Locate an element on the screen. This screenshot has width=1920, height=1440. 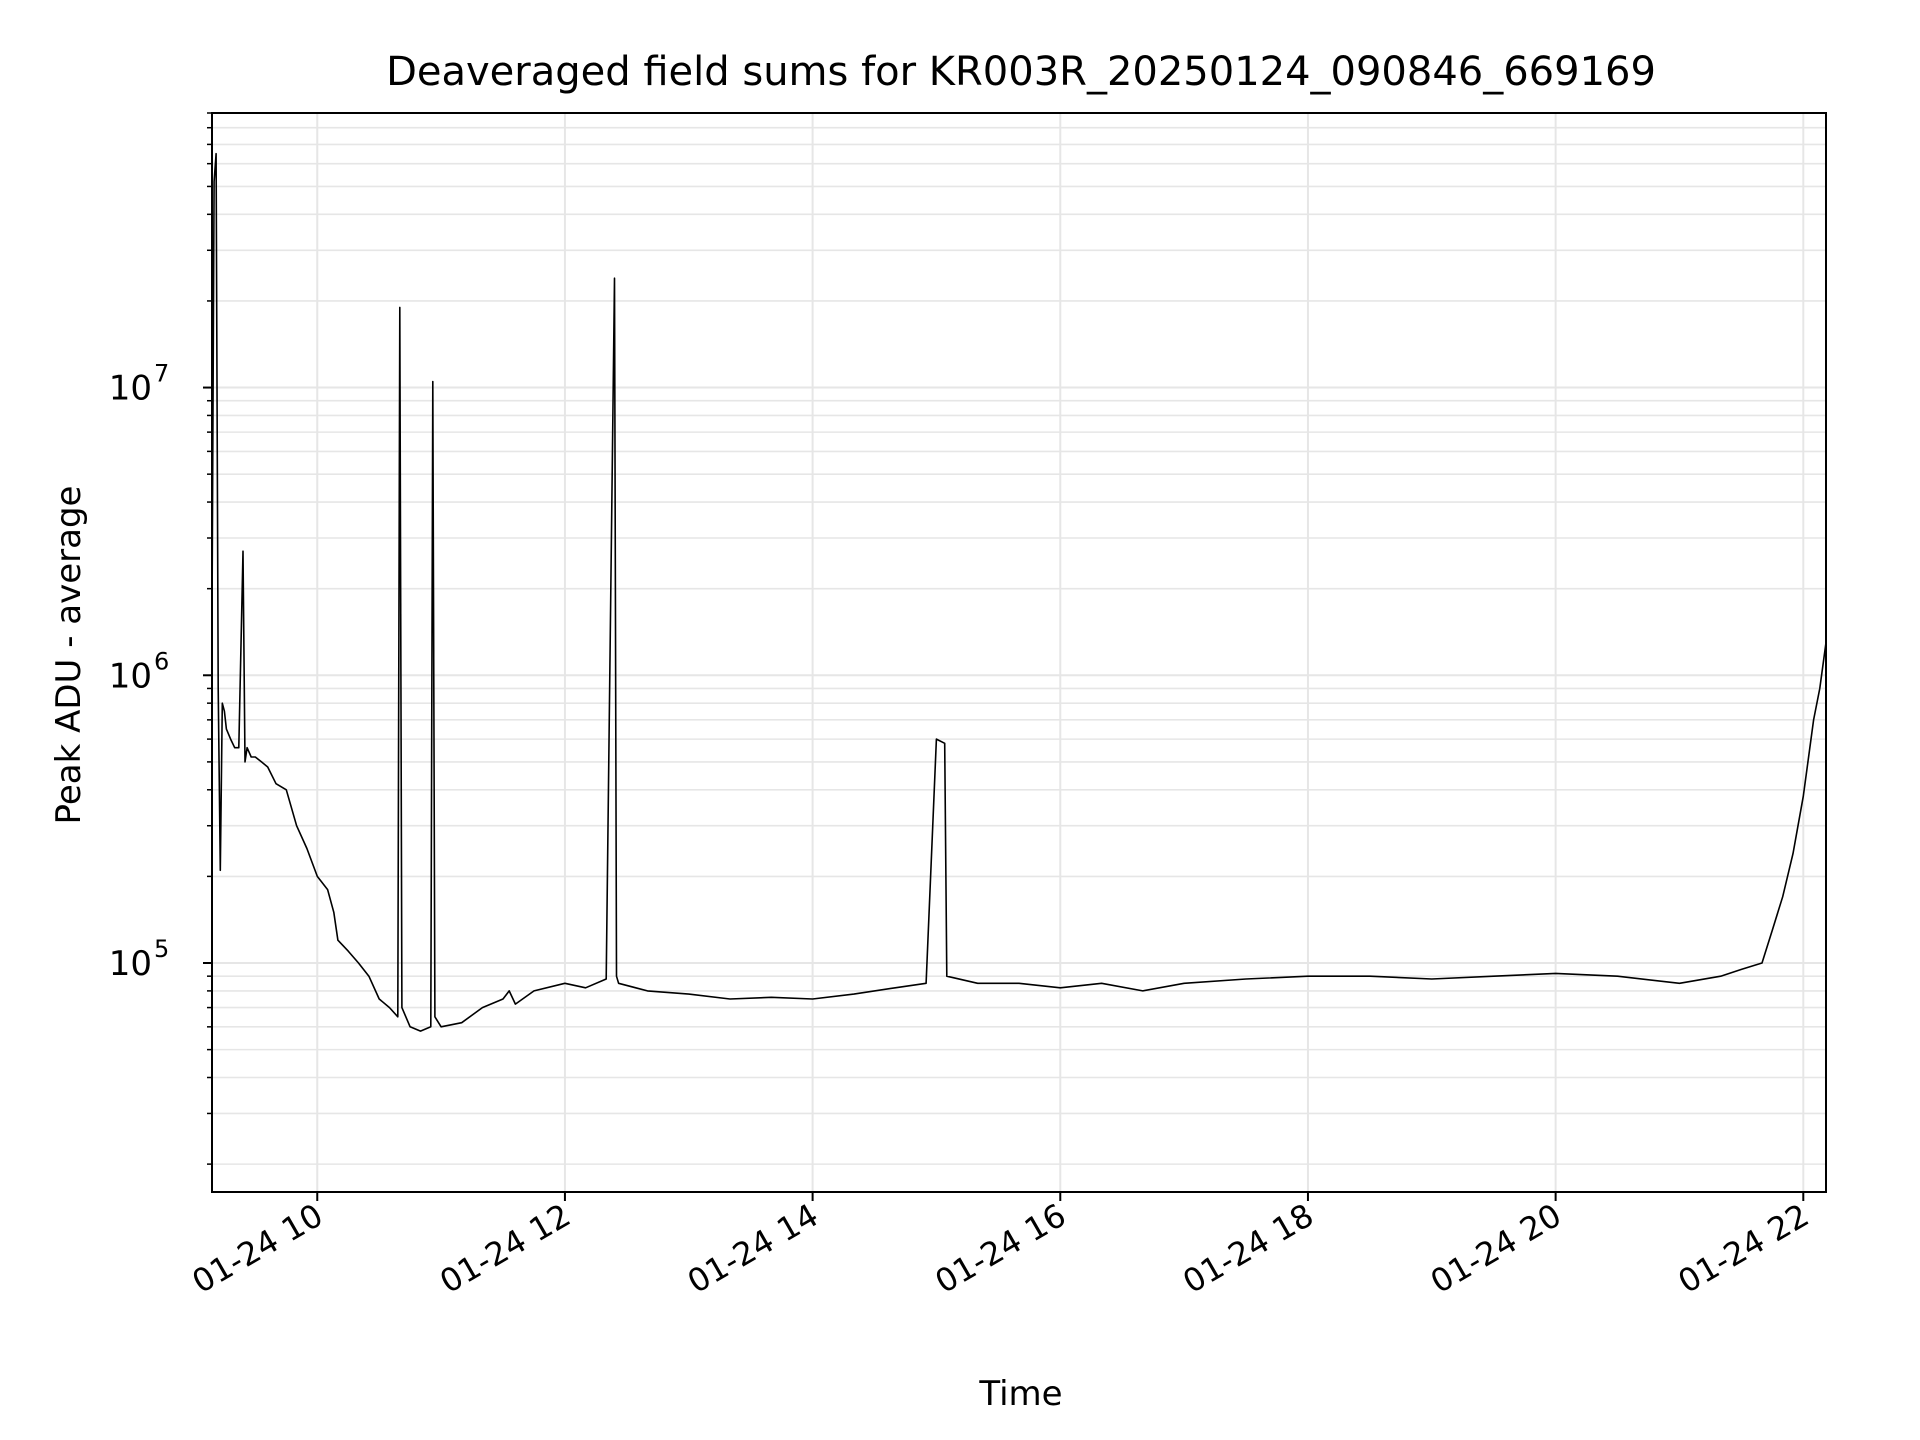
x-tick-label: 01-24 18 is located at coordinates (1248, 1248).